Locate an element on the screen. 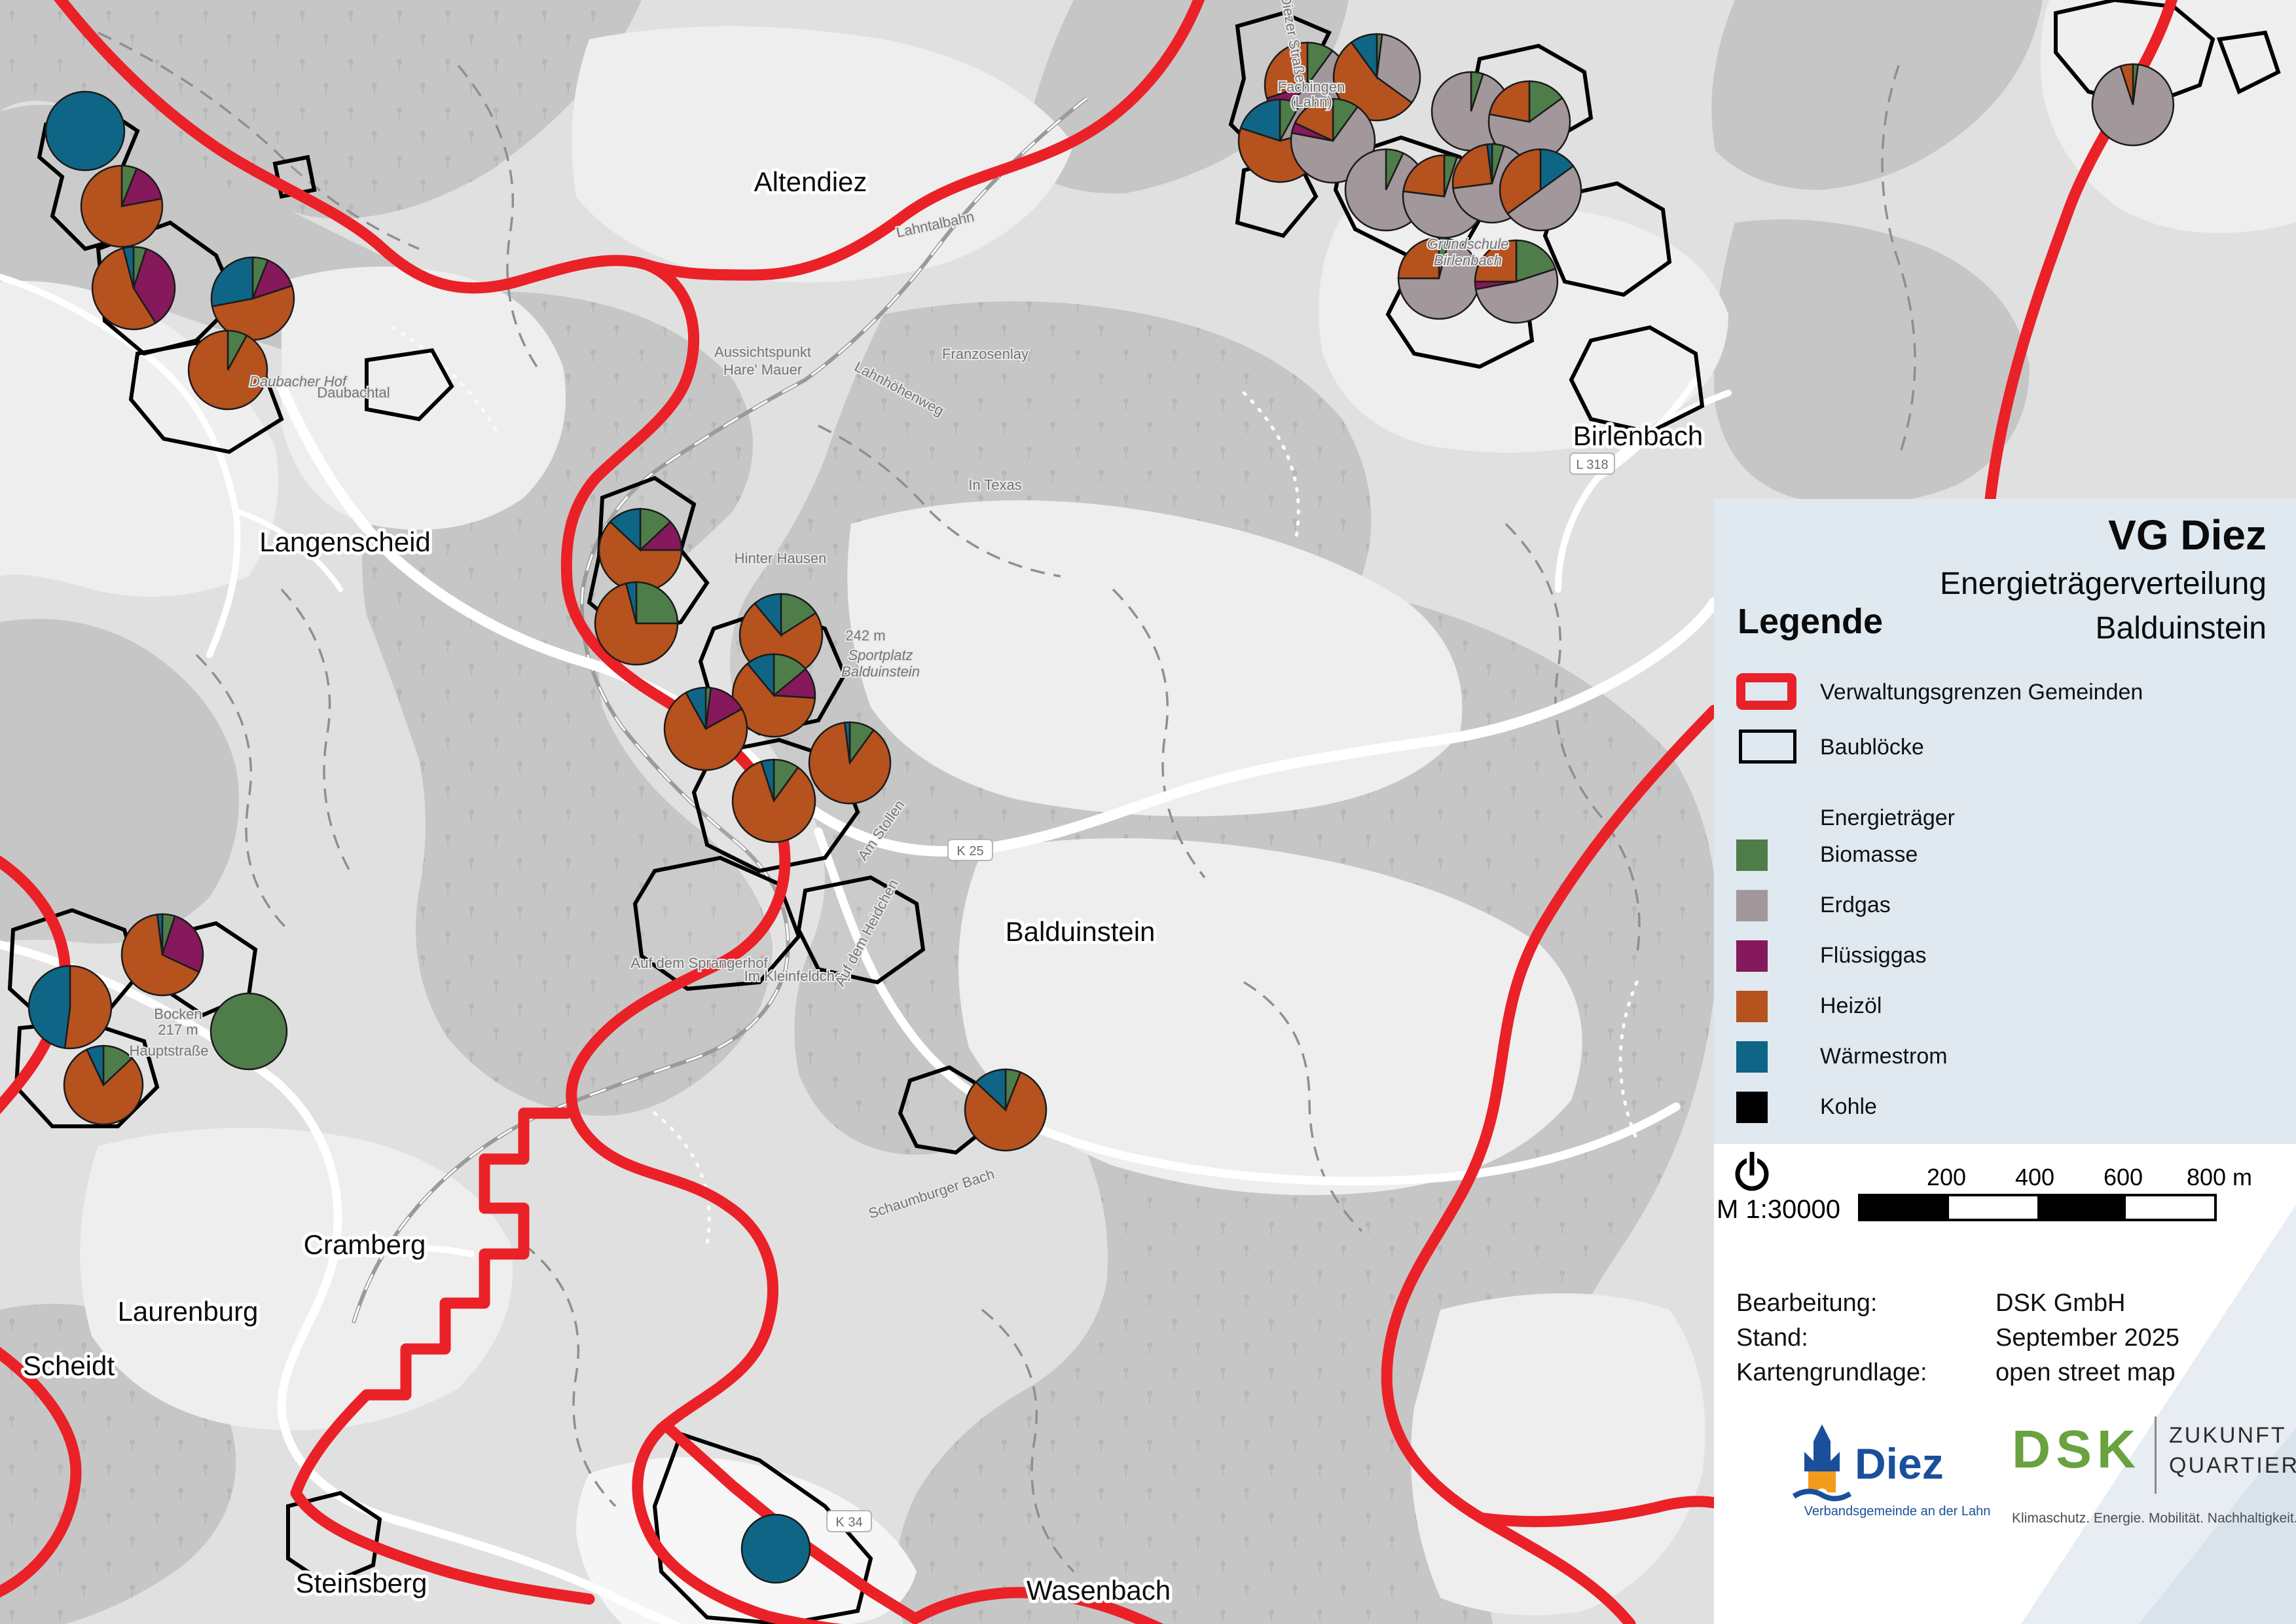 Image resolution: width=2296 pixels, height=1624 pixels. energy-label-biomasse: Biomasse is located at coordinates (1869, 854).